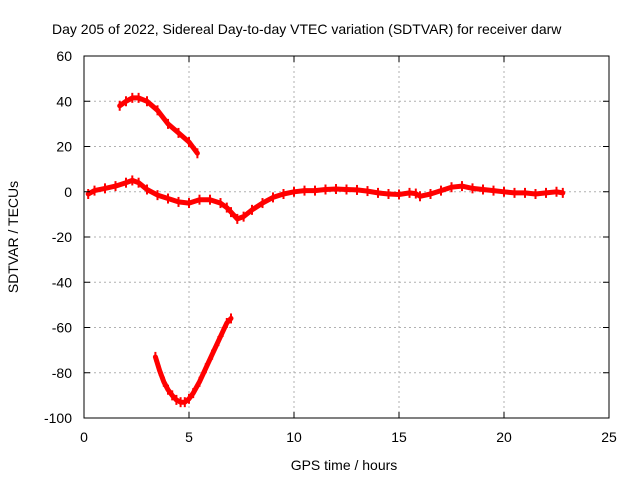 The image size is (640, 480). What do you see at coordinates (58, 418) in the screenshot?
I see `y-tick-label: -100` at bounding box center [58, 418].